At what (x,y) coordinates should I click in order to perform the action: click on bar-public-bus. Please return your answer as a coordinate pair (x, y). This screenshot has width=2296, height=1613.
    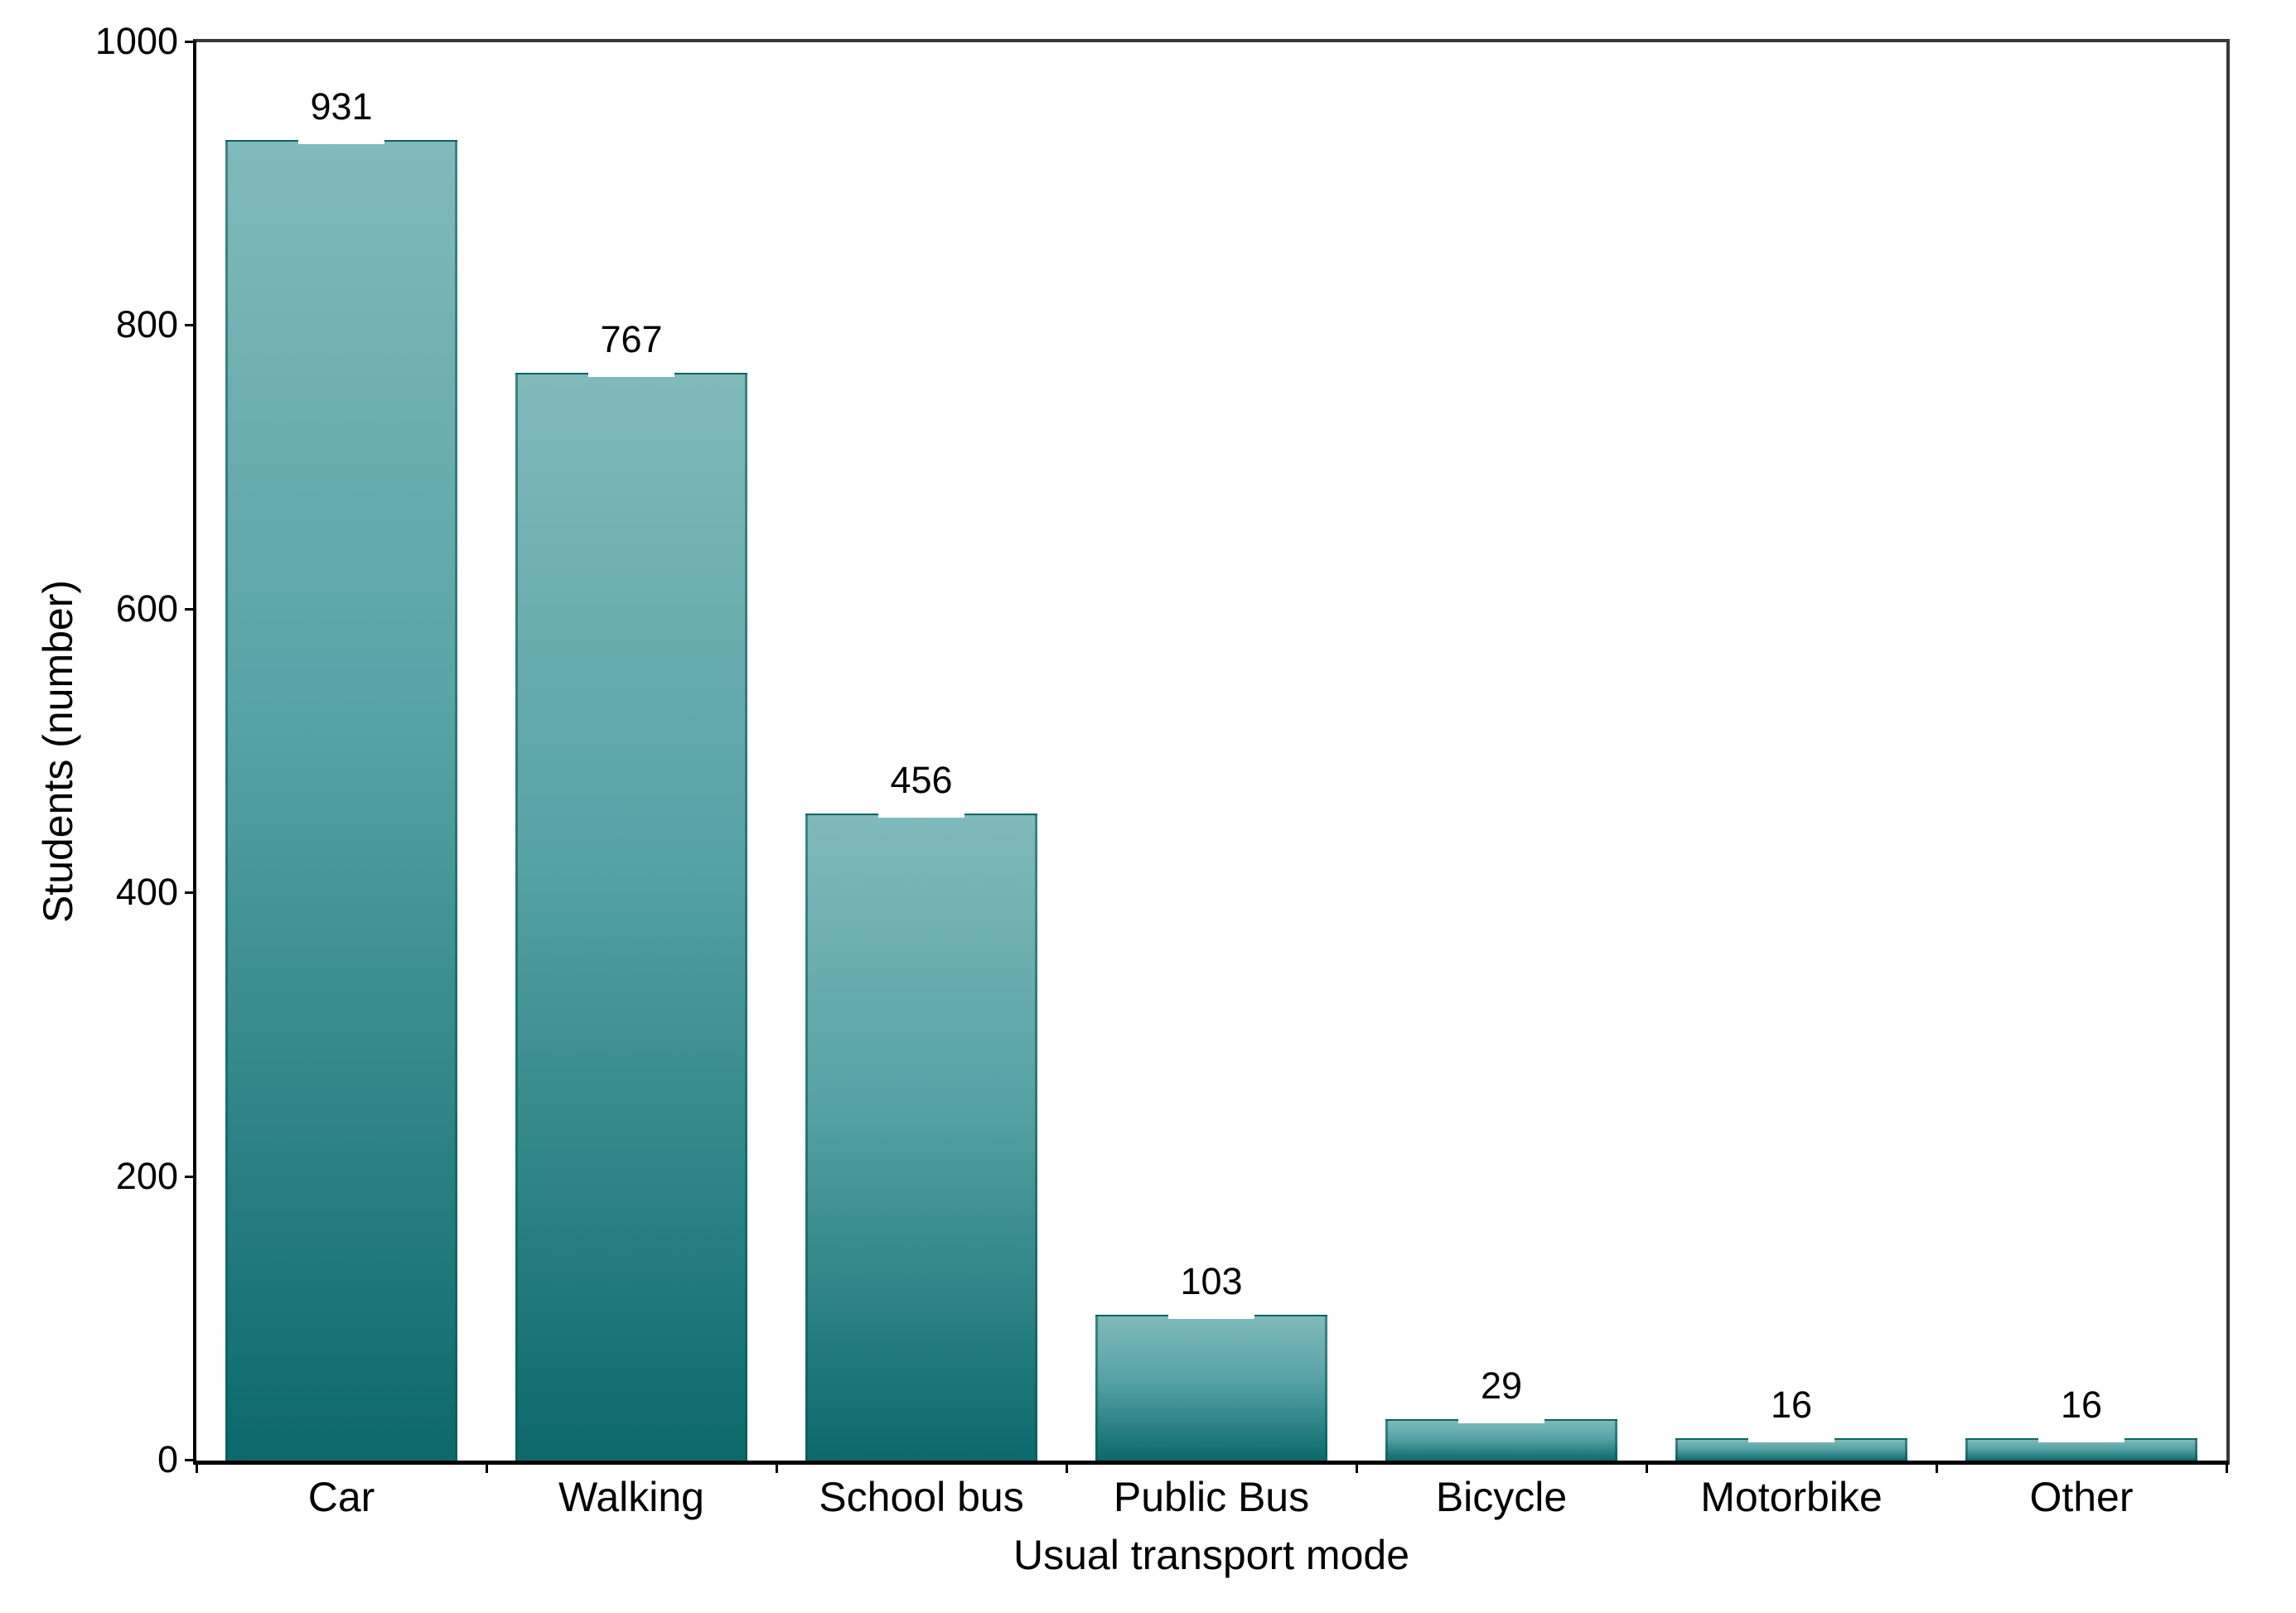
    Looking at the image, I should click on (1211, 1387).